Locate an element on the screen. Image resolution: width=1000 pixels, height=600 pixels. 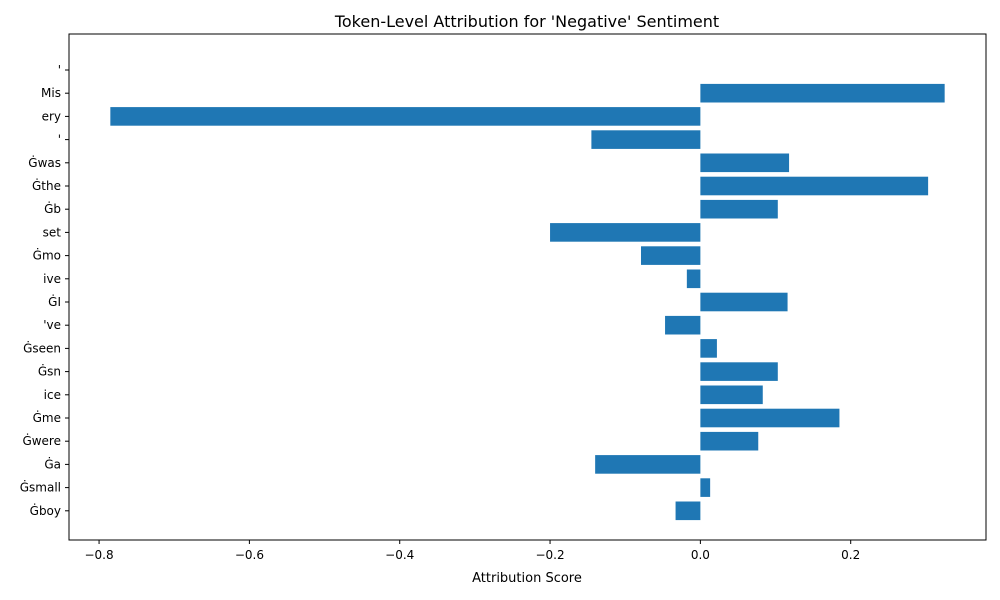
y-tick-label: Ġseen is located at coordinates (42, 347).